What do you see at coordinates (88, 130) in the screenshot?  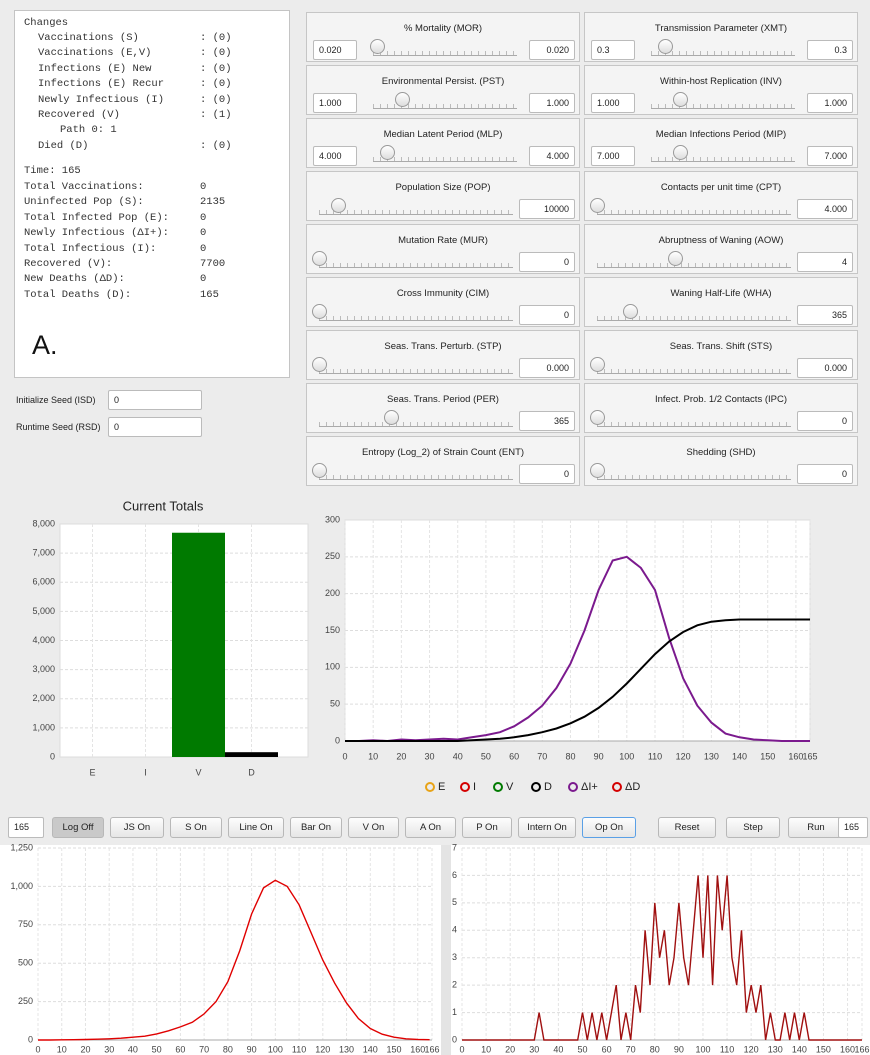 I see `status-subline: Path 0: 1` at bounding box center [88, 130].